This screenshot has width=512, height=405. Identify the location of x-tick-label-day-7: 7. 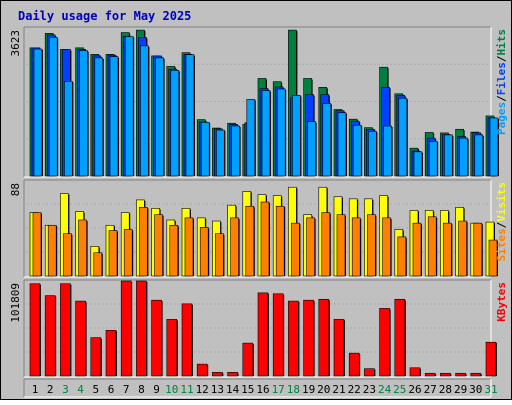
(126, 389).